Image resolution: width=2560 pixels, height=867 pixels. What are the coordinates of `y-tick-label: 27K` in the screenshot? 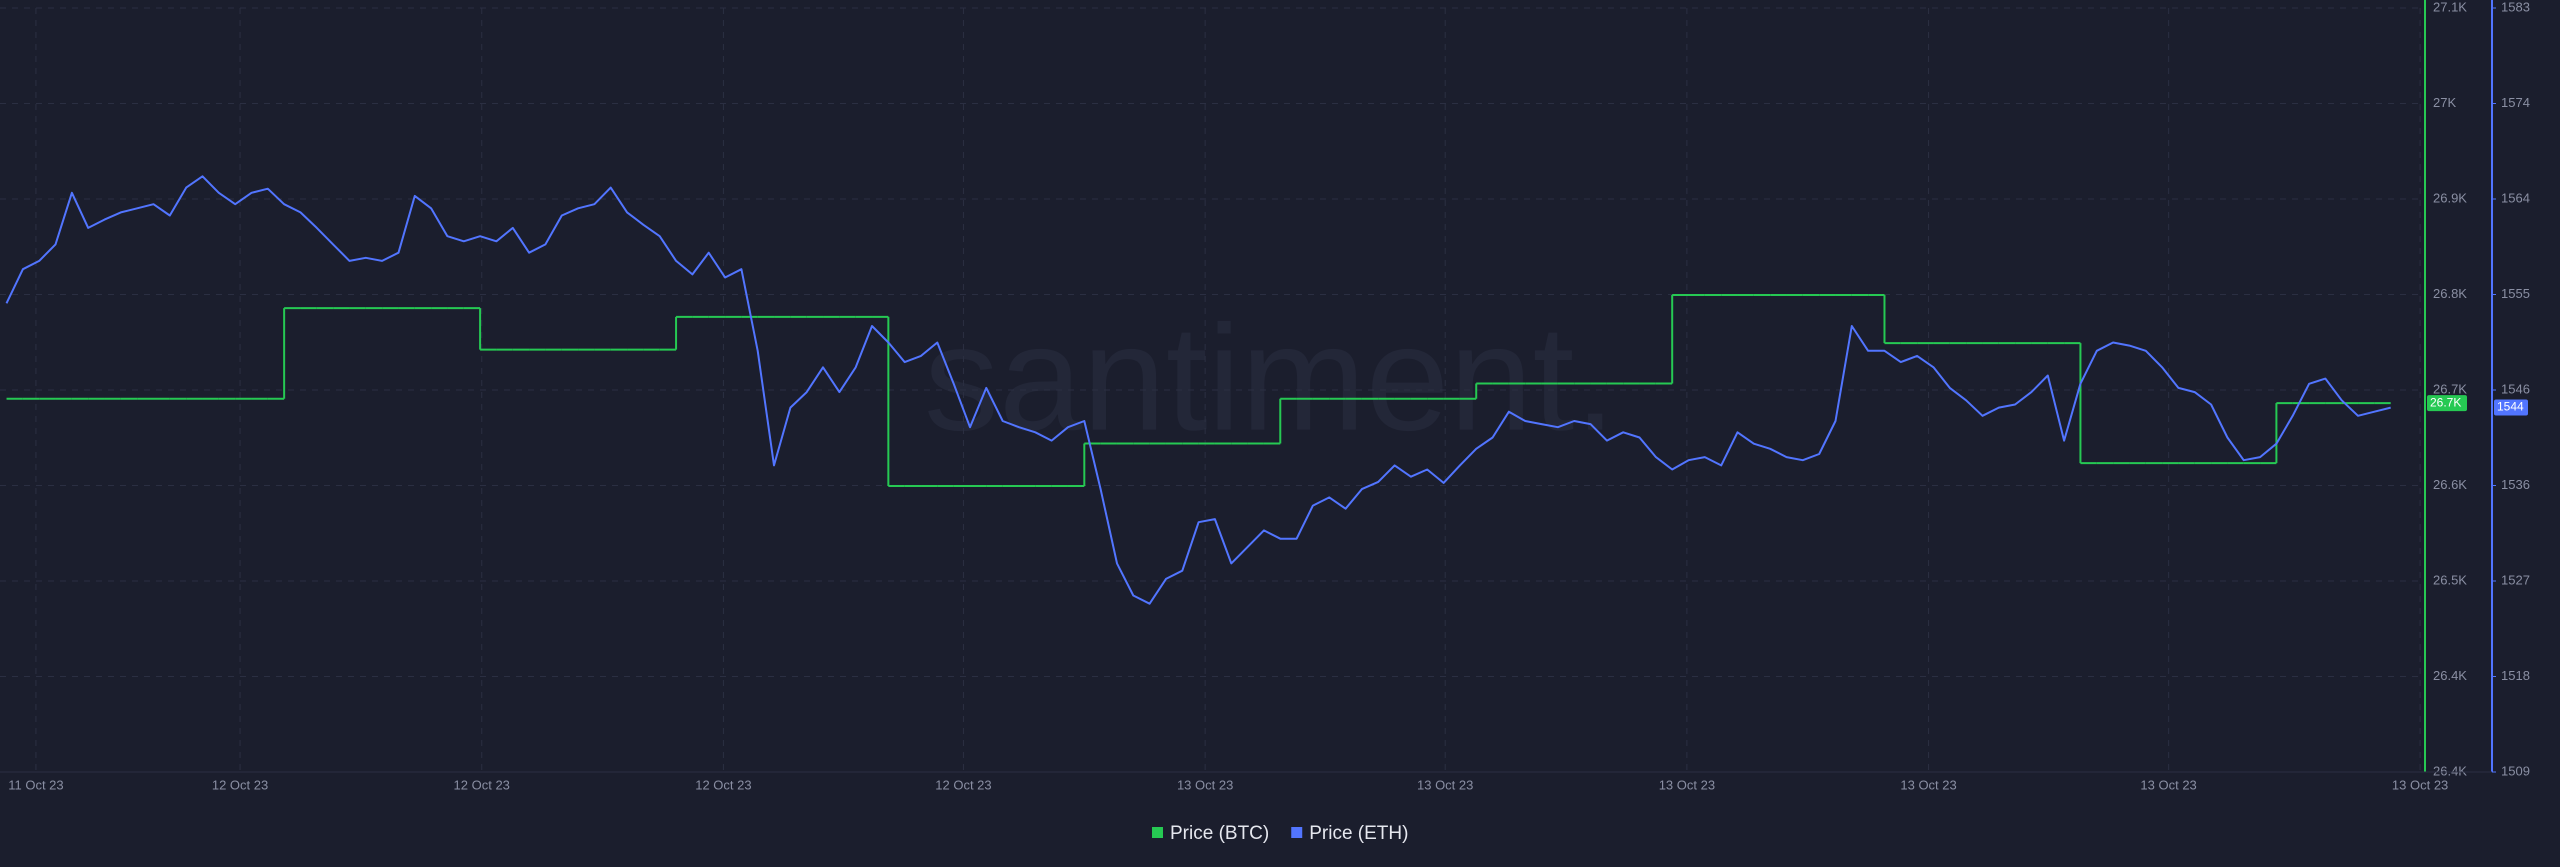 It's located at (2444, 102).